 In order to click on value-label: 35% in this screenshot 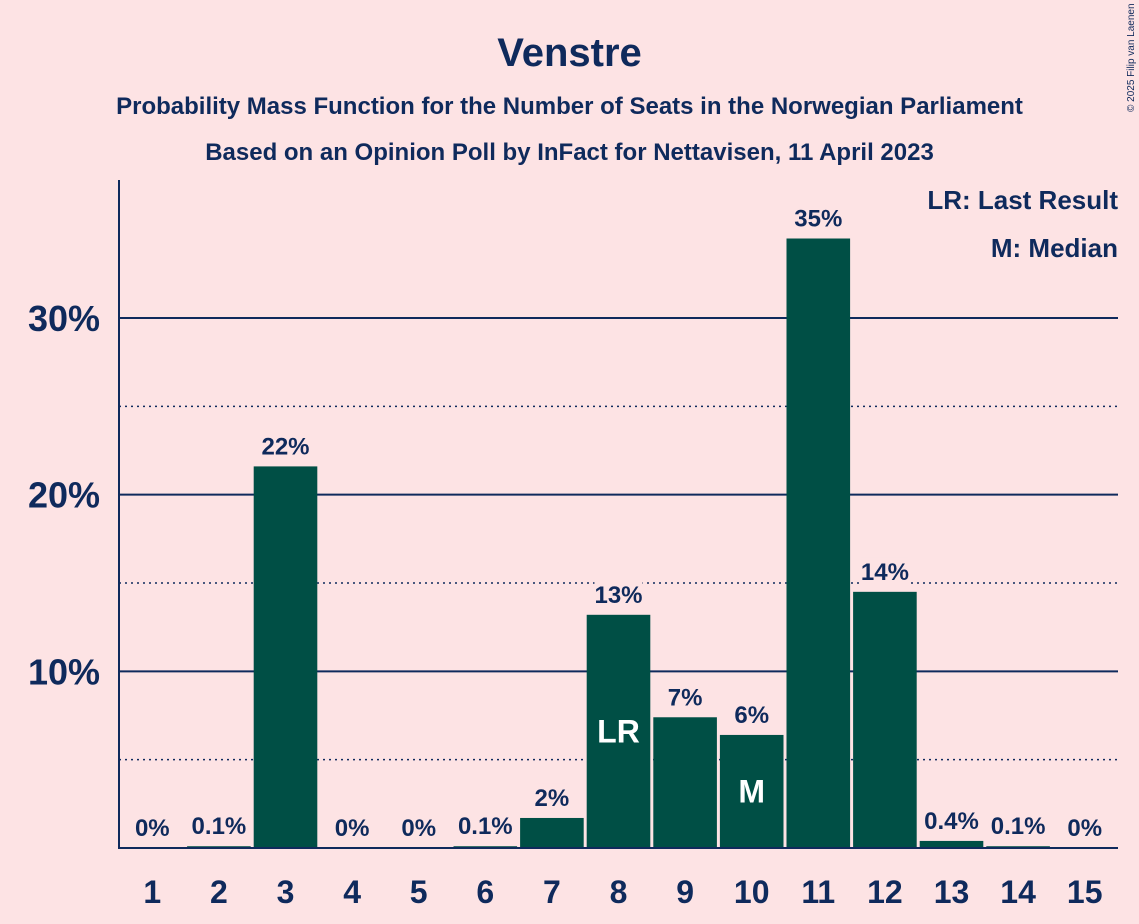, I will do `click(818, 219)`.